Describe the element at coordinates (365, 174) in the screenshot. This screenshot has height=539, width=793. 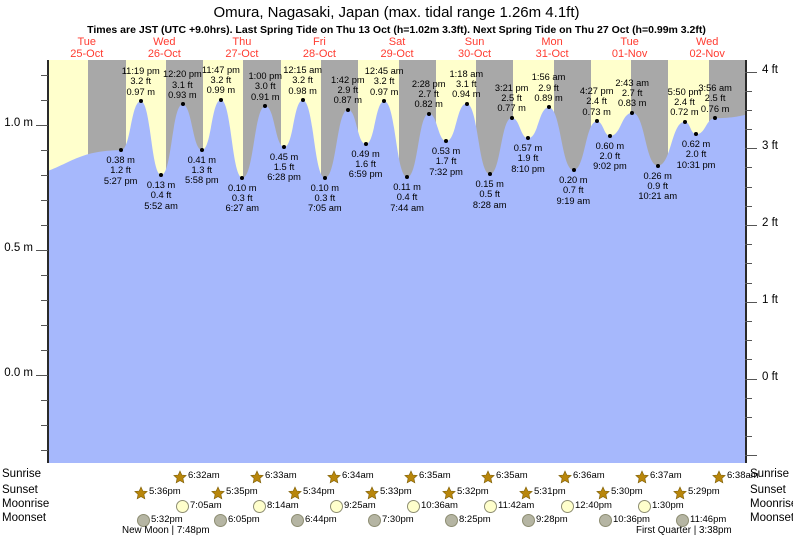
I see `height-or-time: 6:59 pm` at that location.